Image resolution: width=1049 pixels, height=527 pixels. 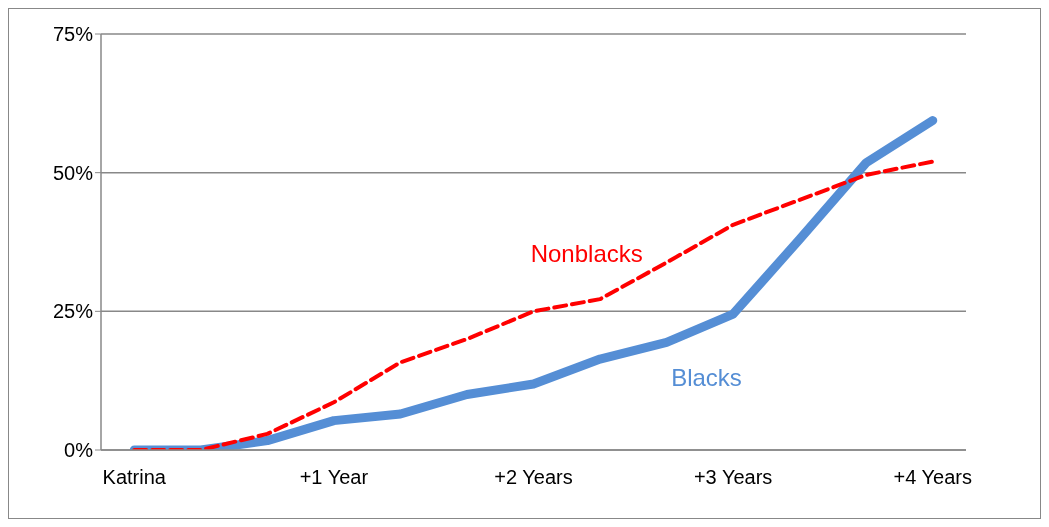 I want to click on x-tick-label: +2 Years, so click(x=533, y=477).